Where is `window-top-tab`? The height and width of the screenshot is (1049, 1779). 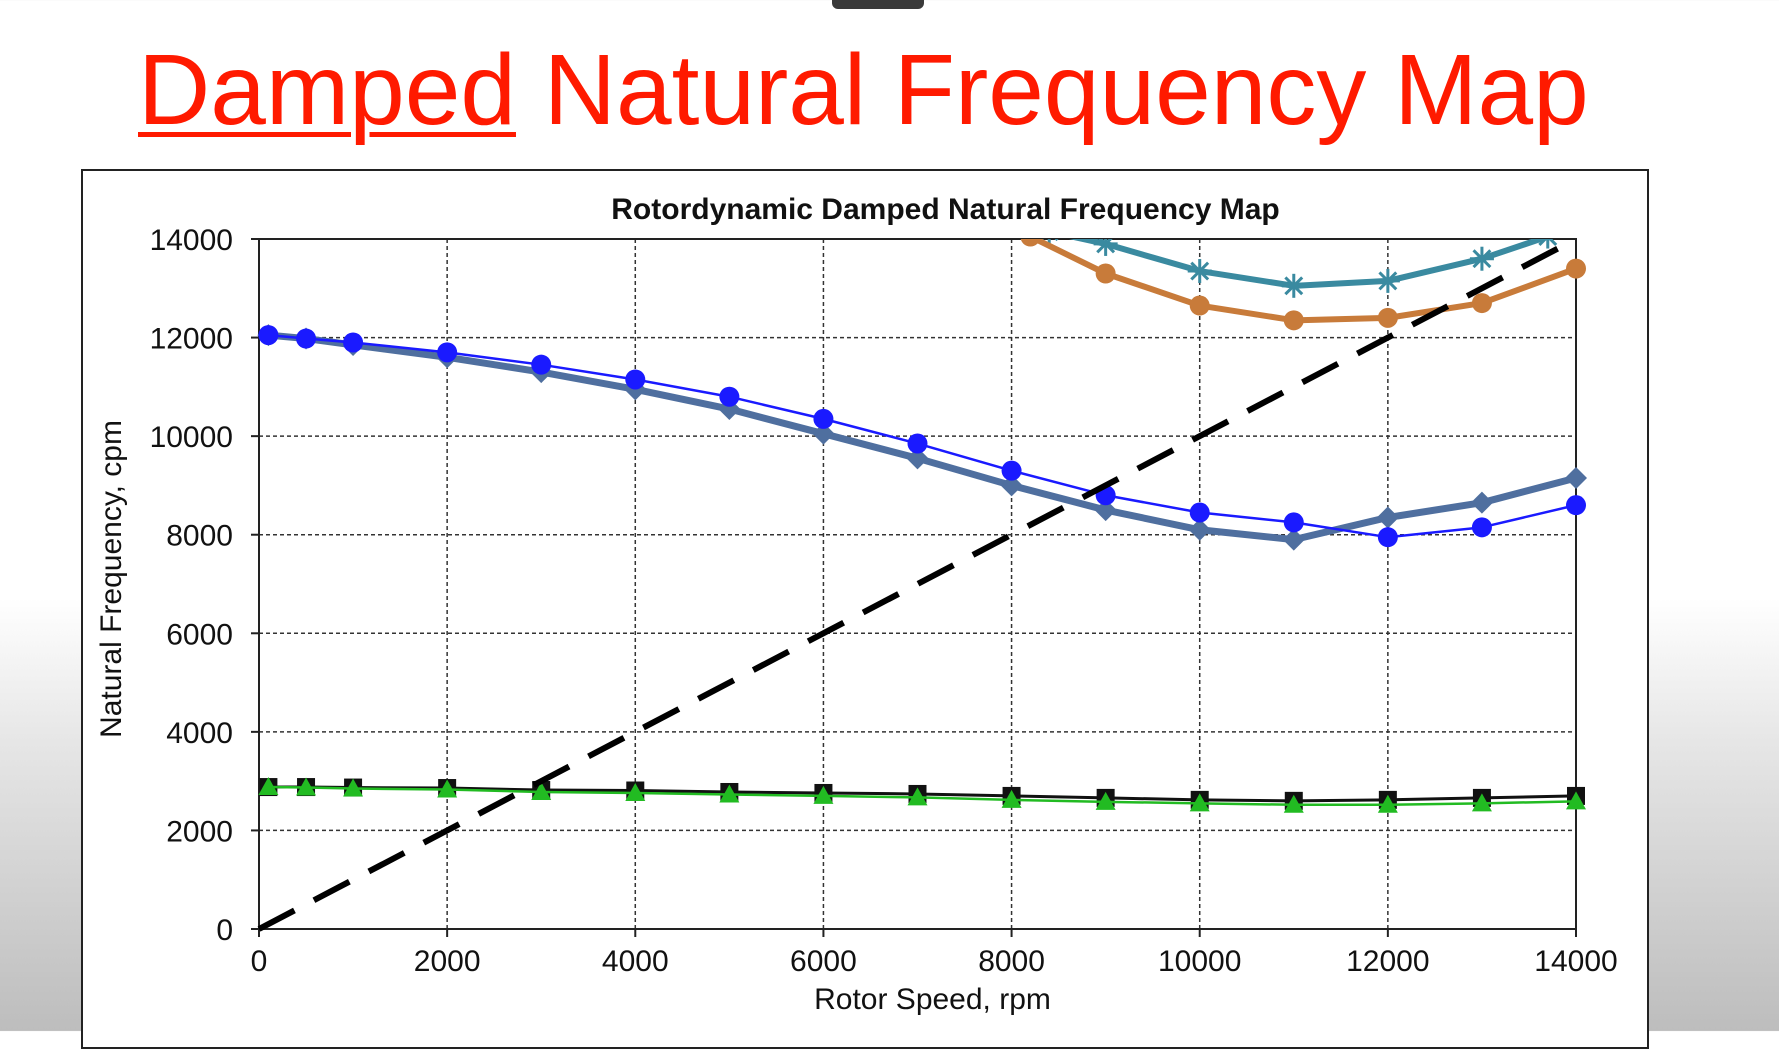
window-top-tab is located at coordinates (878, 4).